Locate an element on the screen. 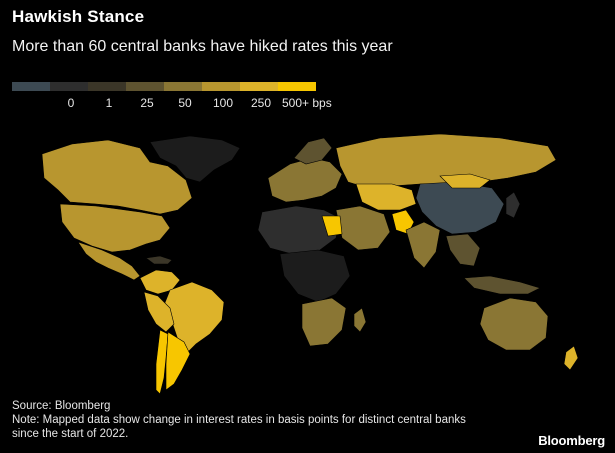 This screenshot has width=615, height=453. region-colombia is located at coordinates (160, 282).